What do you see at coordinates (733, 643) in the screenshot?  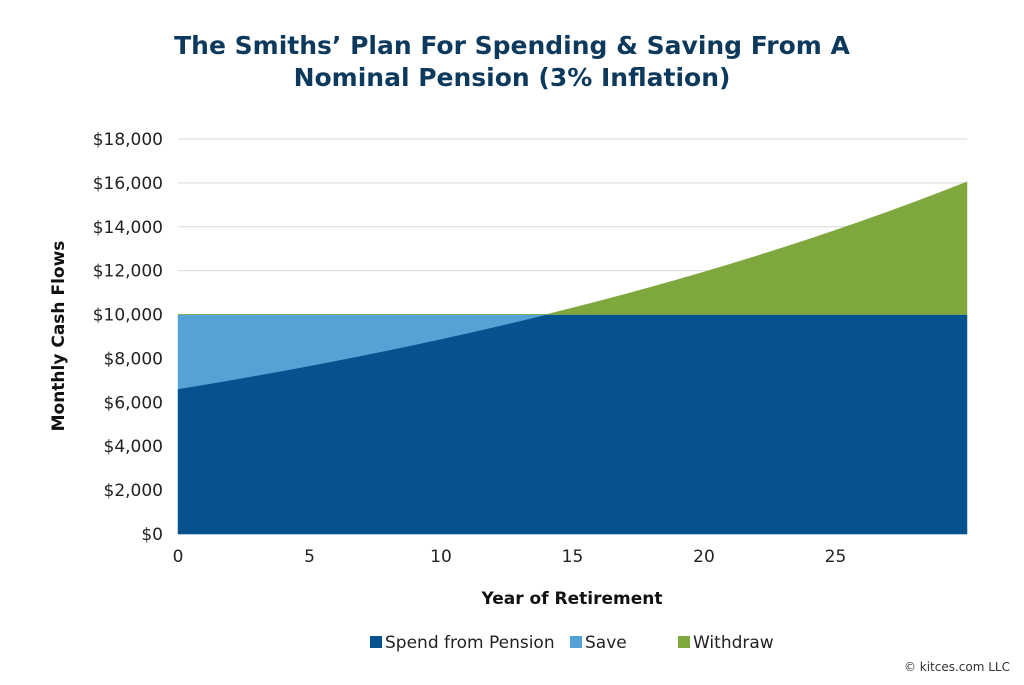 I see `legend-label: Withdraw` at bounding box center [733, 643].